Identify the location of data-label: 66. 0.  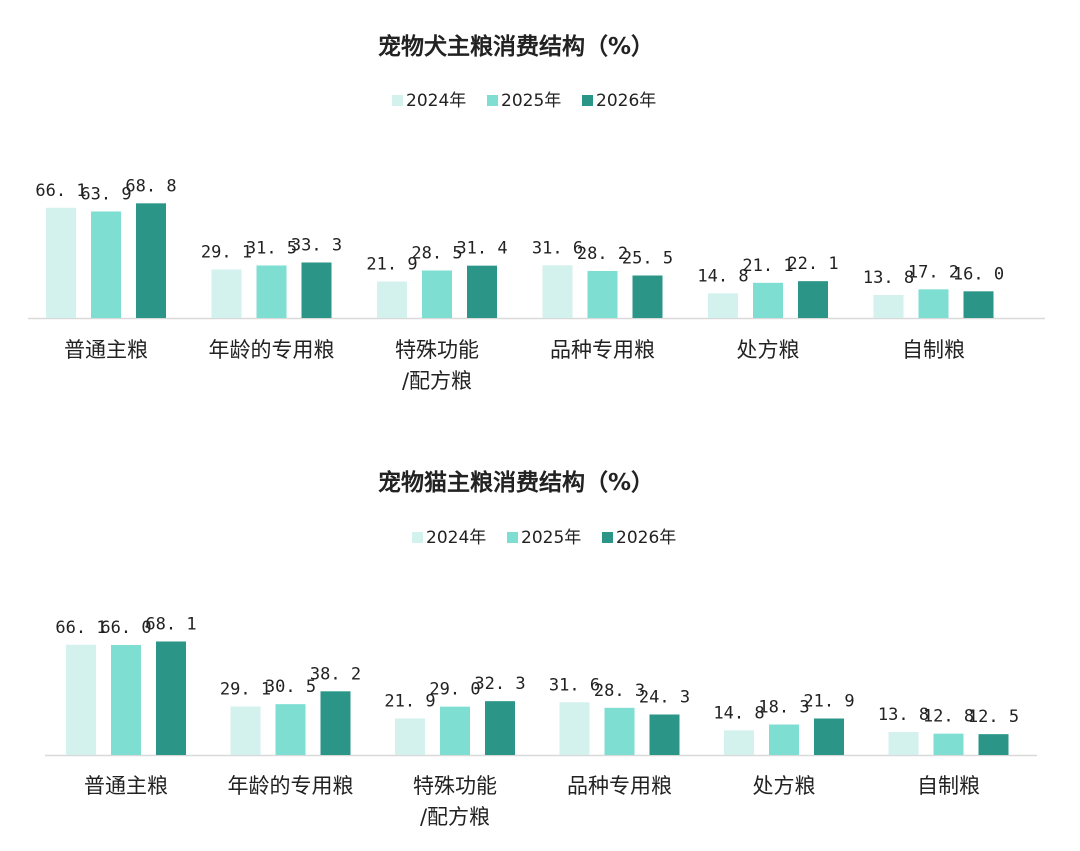
(125, 628).